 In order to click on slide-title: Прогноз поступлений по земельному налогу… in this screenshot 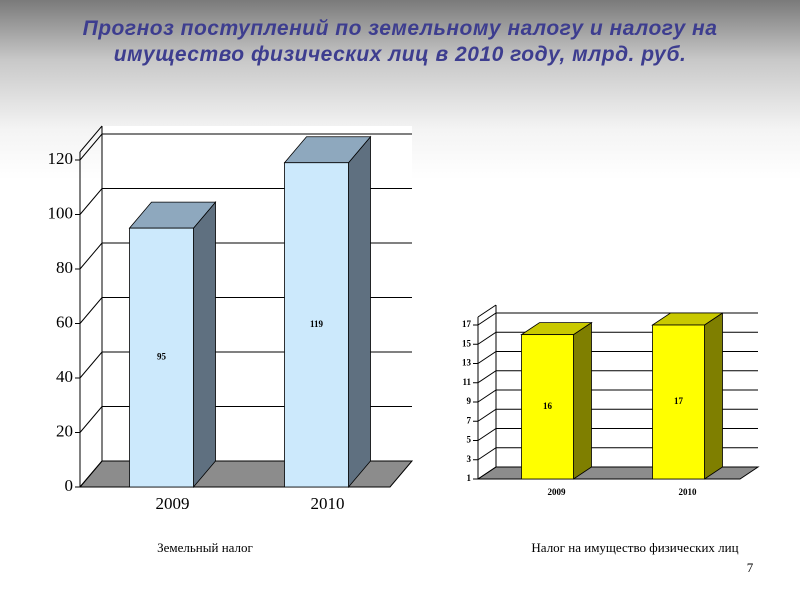, I will do `click(400, 41)`.